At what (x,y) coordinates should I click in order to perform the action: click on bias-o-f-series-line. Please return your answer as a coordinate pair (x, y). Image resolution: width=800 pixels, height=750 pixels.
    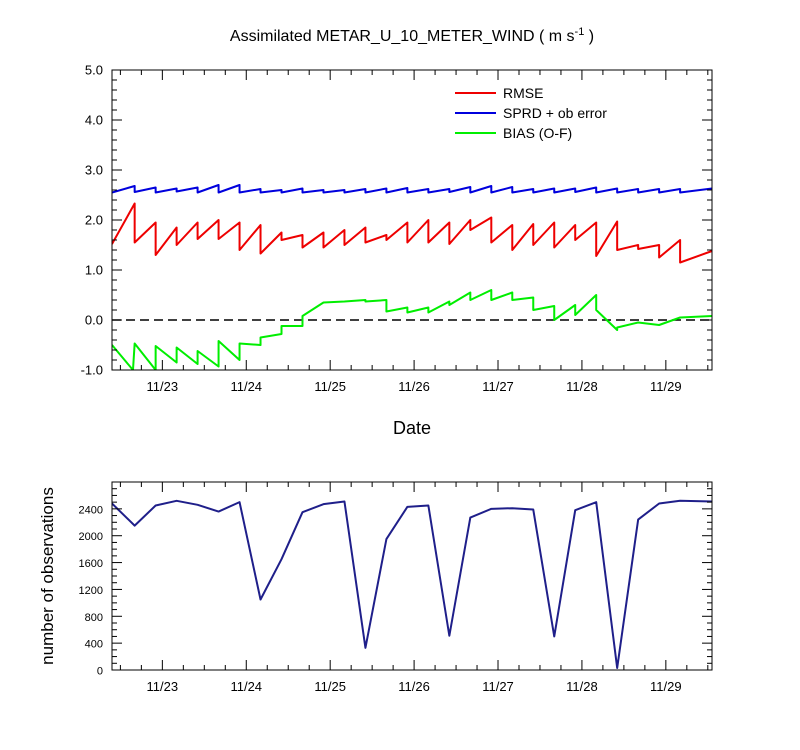
    Looking at the image, I should click on (412, 329).